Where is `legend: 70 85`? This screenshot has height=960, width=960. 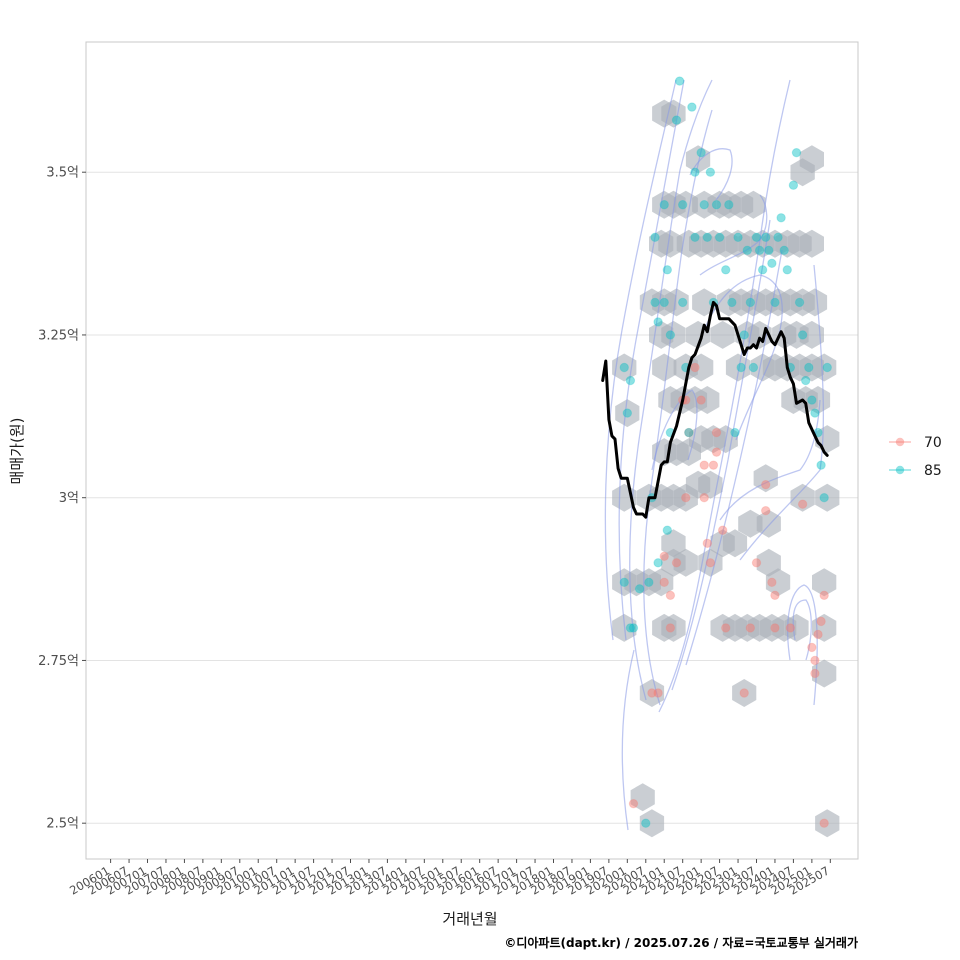
legend: 70 85 is located at coordinates (915, 457).